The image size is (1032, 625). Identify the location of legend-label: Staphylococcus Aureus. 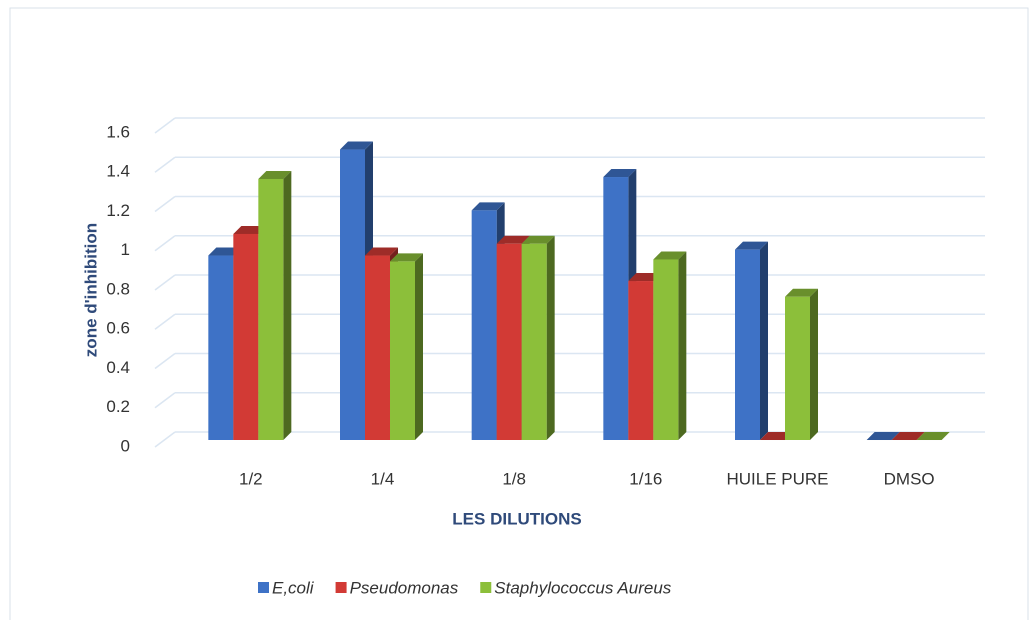
(583, 587).